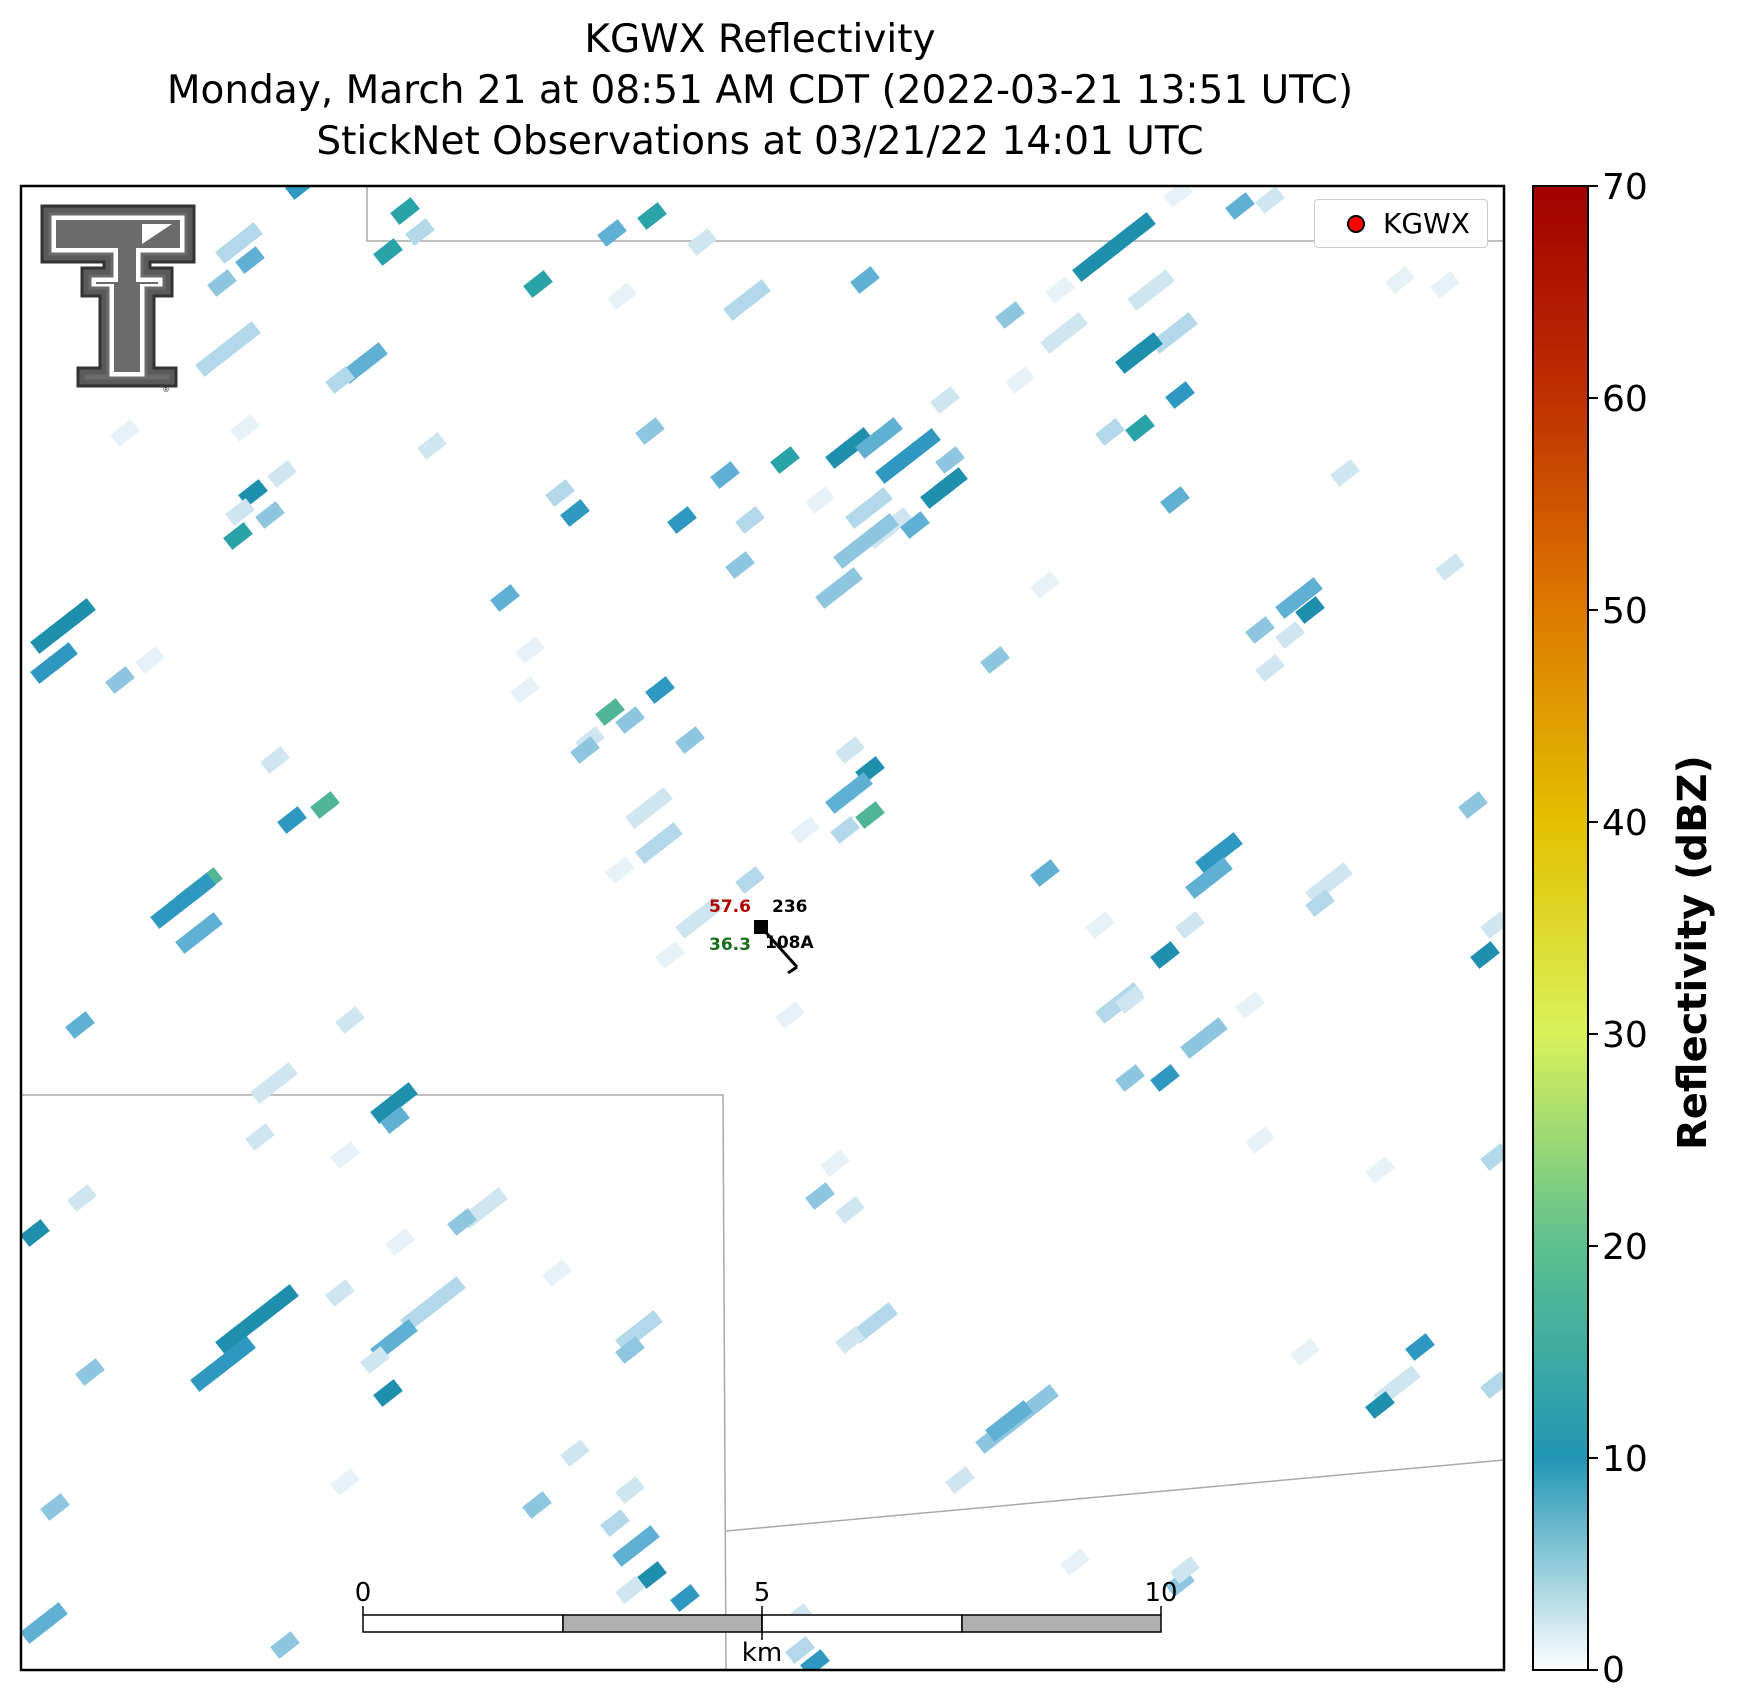 Image resolution: width=1738 pixels, height=1705 pixels. What do you see at coordinates (1613, 1670) in the screenshot?
I see `colorbar-tick-0: 0` at bounding box center [1613, 1670].